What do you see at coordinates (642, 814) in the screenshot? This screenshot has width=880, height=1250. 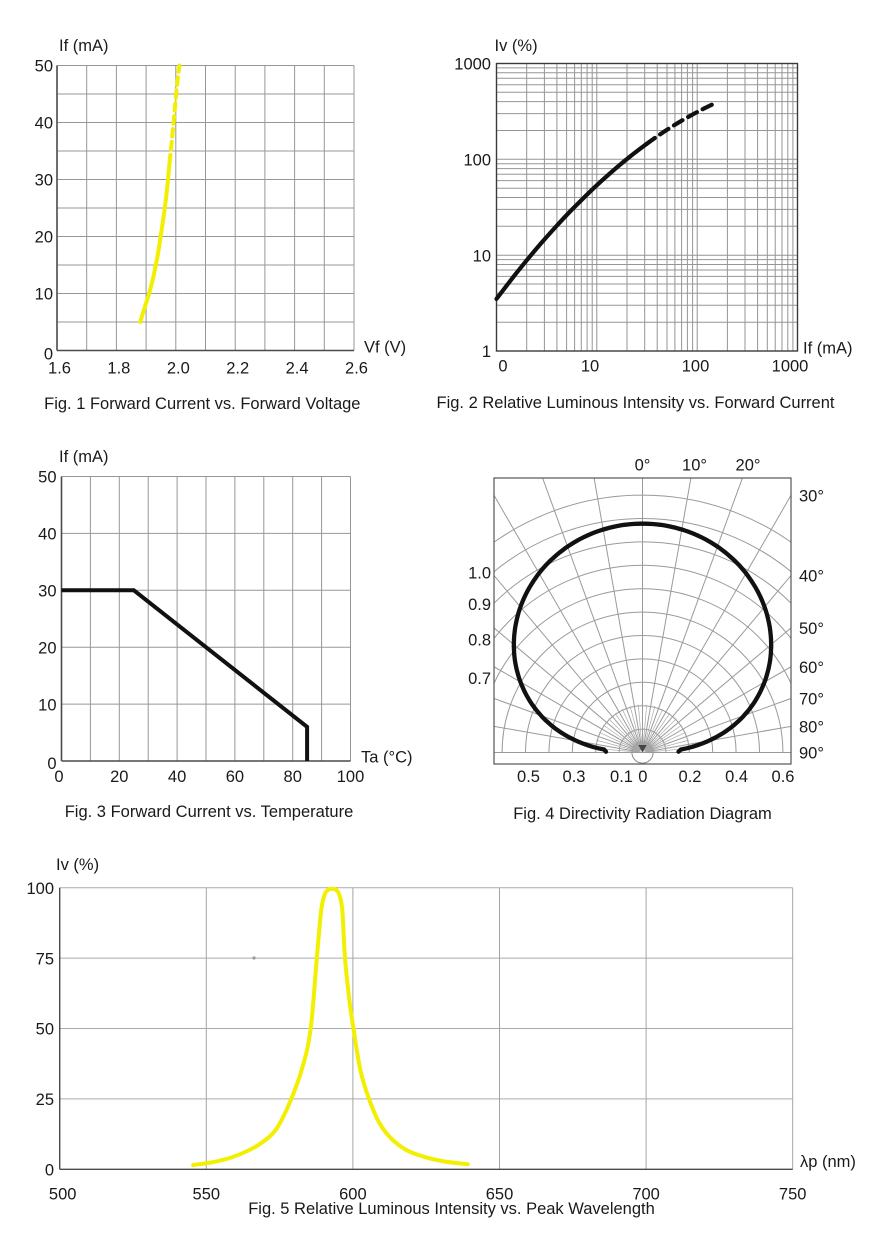 I see `svg-text:Fig. 4 Directivity Radiation D: Fig. 4 Directivity Radiation Diagram` at bounding box center [642, 814].